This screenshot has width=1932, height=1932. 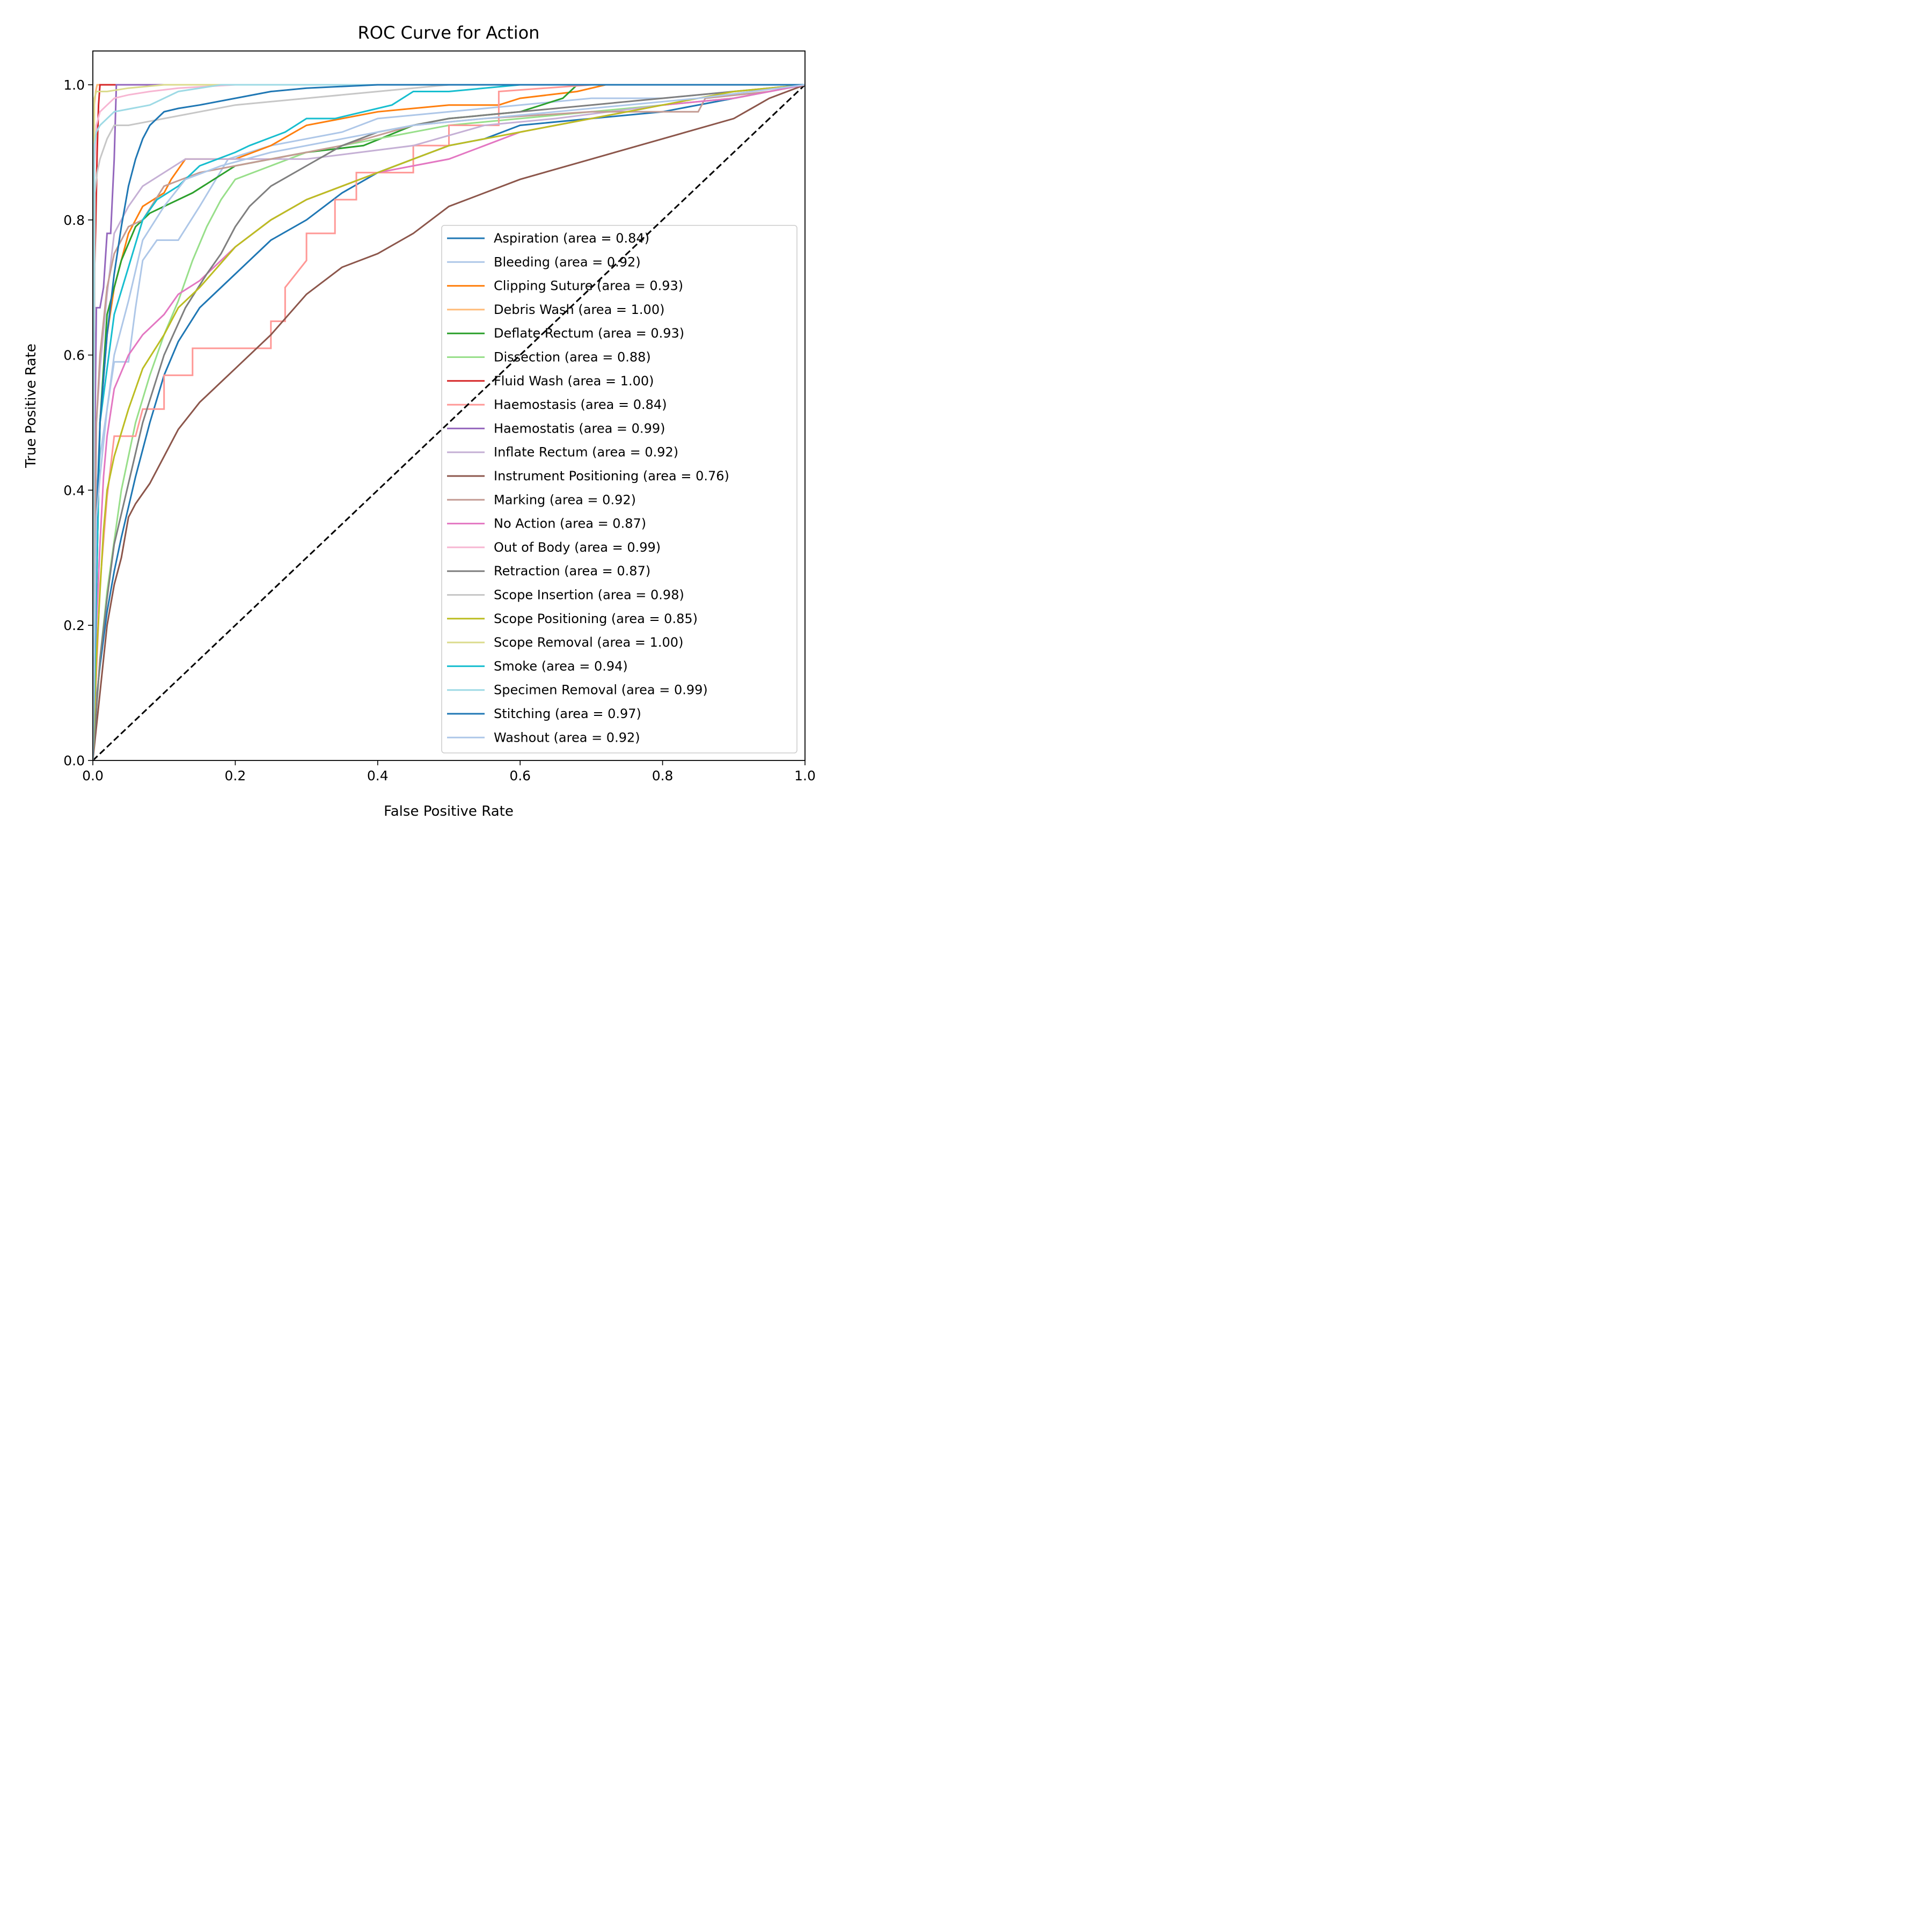 What do you see at coordinates (601, 690) in the screenshot?
I see `legend-label: Specimen Removal (area = 0.99)` at bounding box center [601, 690].